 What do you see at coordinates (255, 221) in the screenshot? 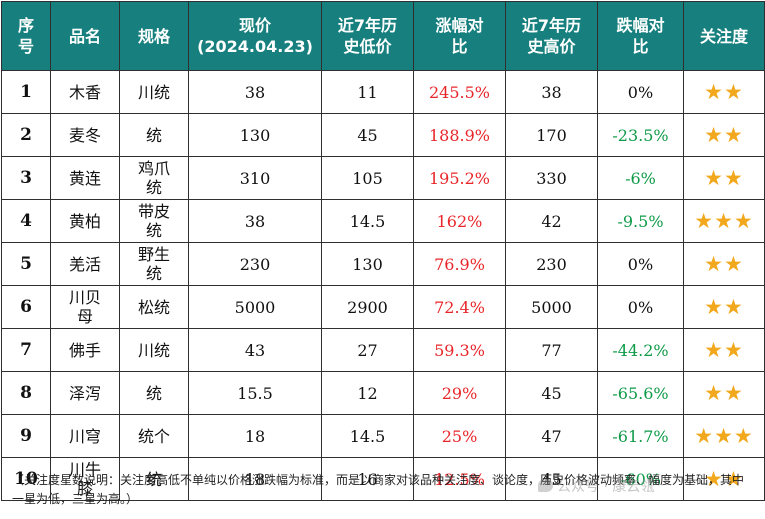
I see `current-price-cell: 38` at bounding box center [255, 221].